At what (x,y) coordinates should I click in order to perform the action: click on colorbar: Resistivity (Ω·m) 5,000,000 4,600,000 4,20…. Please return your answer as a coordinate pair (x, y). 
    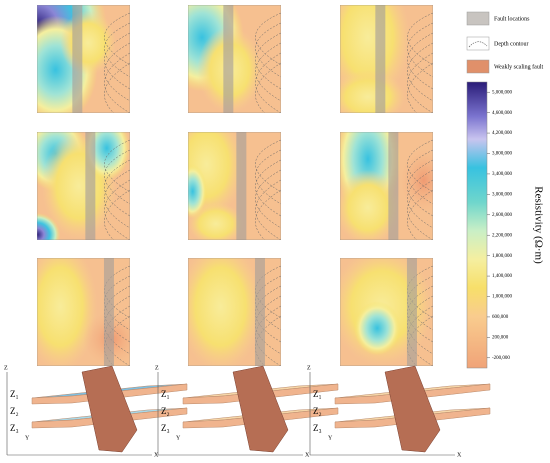
    Looking at the image, I should click on (505, 225).